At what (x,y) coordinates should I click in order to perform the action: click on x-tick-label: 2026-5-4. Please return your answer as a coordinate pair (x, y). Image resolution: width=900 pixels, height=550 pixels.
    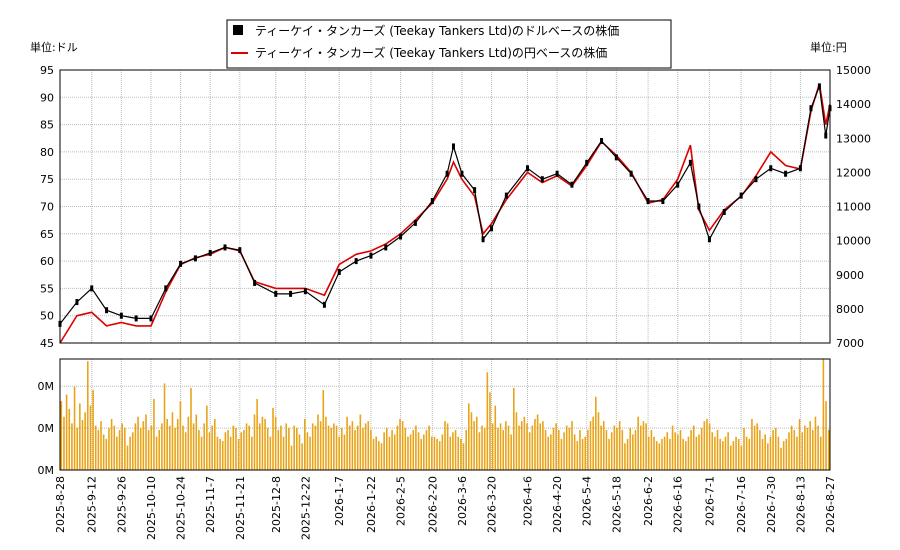
    Looking at the image, I should click on (587, 501).